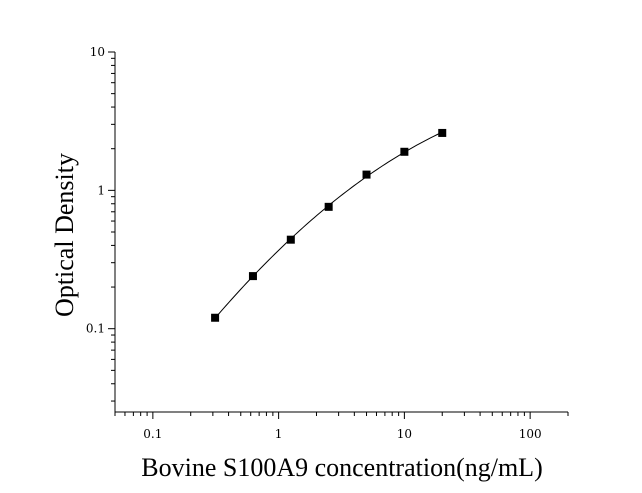 Image resolution: width=642 pixels, height=493 pixels. What do you see at coordinates (341, 467) in the screenshot?
I see `x-axis-title: Bovine S100A9 concentration(ng/mL)` at bounding box center [341, 467].